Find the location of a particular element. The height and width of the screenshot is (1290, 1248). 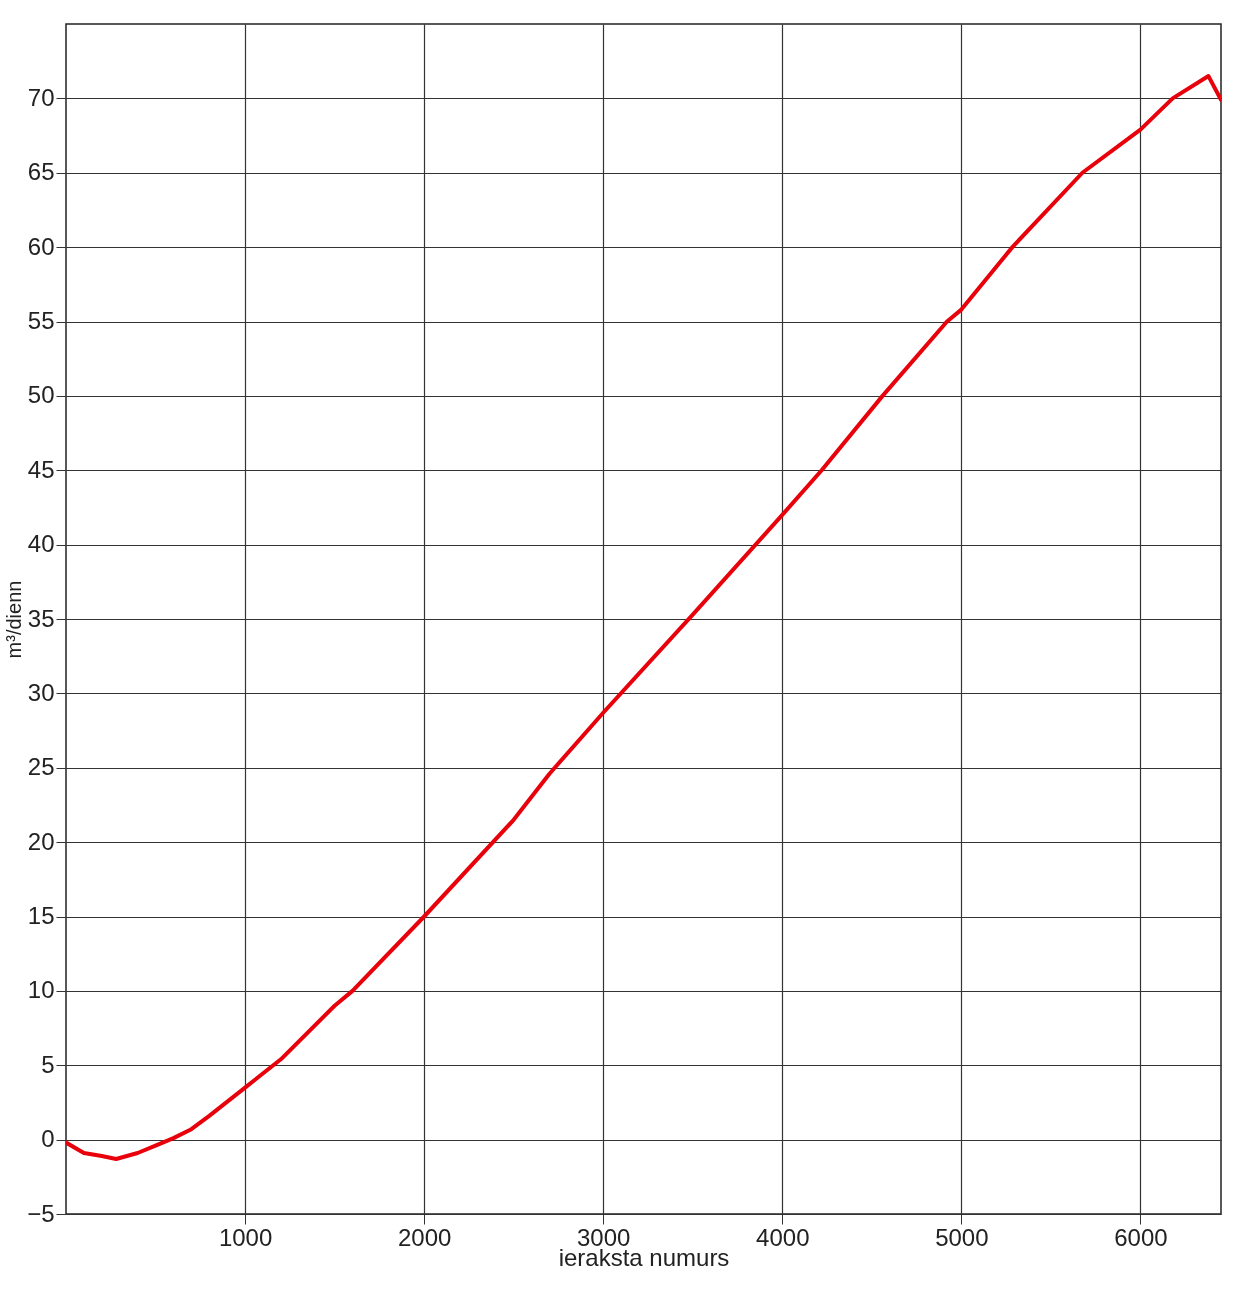

y-tick-label: −5 is located at coordinates (41, 1213).